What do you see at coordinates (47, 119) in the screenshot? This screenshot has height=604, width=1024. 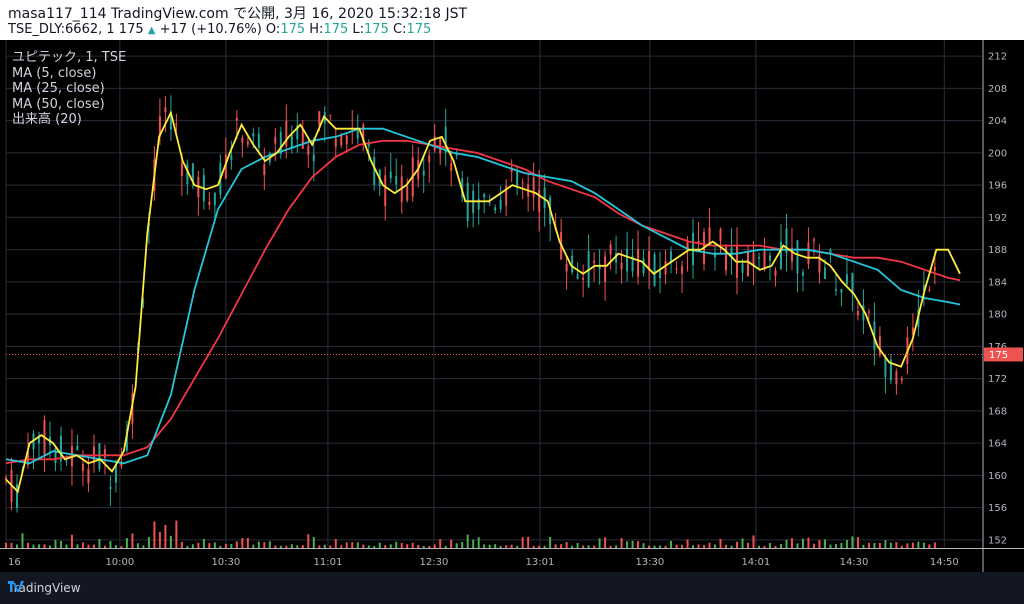 I see `legend-volume: 出来高 (20)` at bounding box center [47, 119].